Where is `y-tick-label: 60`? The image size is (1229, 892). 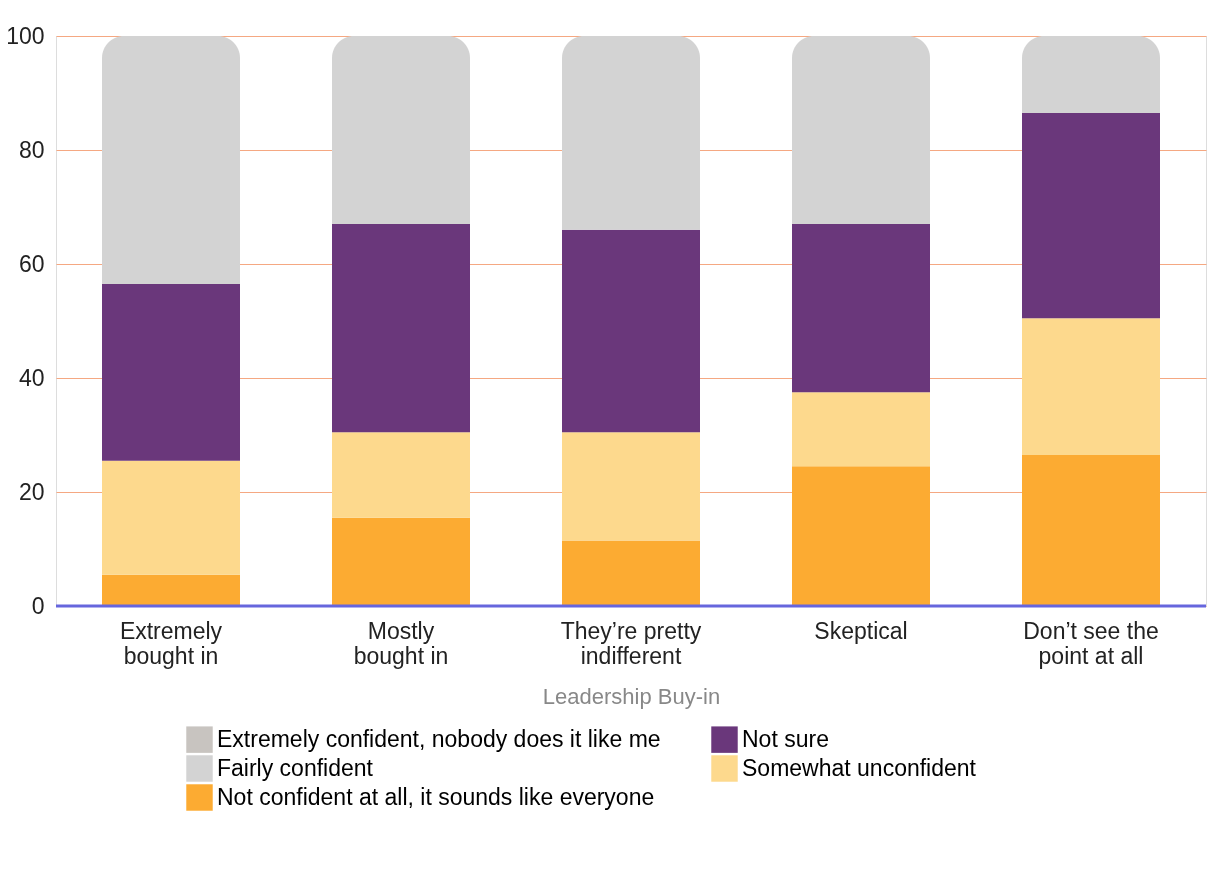
y-tick-label: 60 is located at coordinates (31, 263).